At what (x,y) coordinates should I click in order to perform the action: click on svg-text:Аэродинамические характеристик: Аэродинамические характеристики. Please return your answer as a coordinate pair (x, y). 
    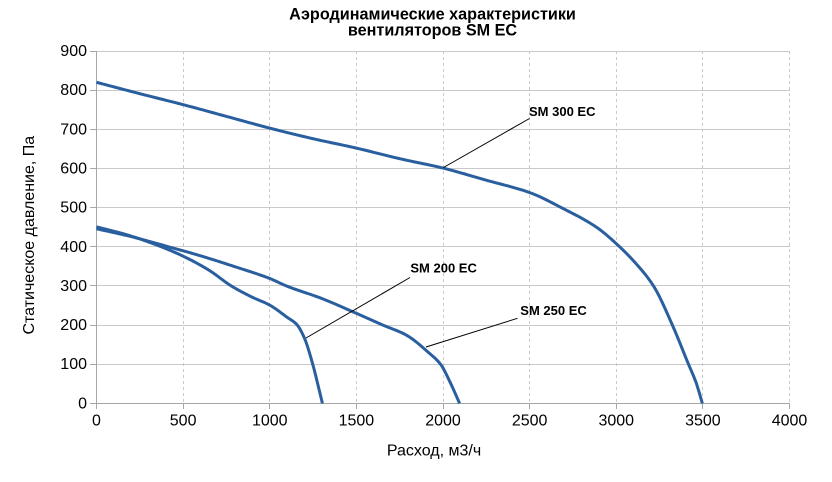
    Looking at the image, I should click on (432, 15).